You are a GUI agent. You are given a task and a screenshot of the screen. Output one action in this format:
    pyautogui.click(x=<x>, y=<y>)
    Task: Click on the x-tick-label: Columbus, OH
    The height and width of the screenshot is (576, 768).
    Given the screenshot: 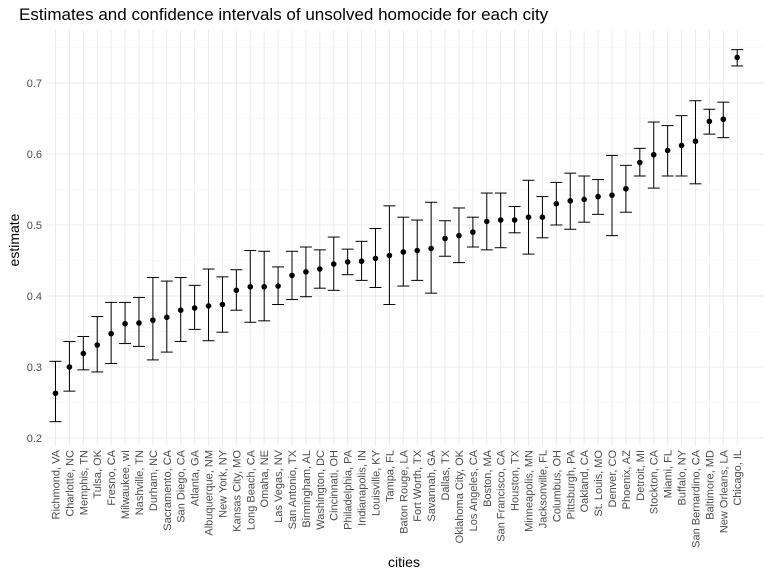 What is the action you would take?
    pyautogui.click(x=557, y=486)
    